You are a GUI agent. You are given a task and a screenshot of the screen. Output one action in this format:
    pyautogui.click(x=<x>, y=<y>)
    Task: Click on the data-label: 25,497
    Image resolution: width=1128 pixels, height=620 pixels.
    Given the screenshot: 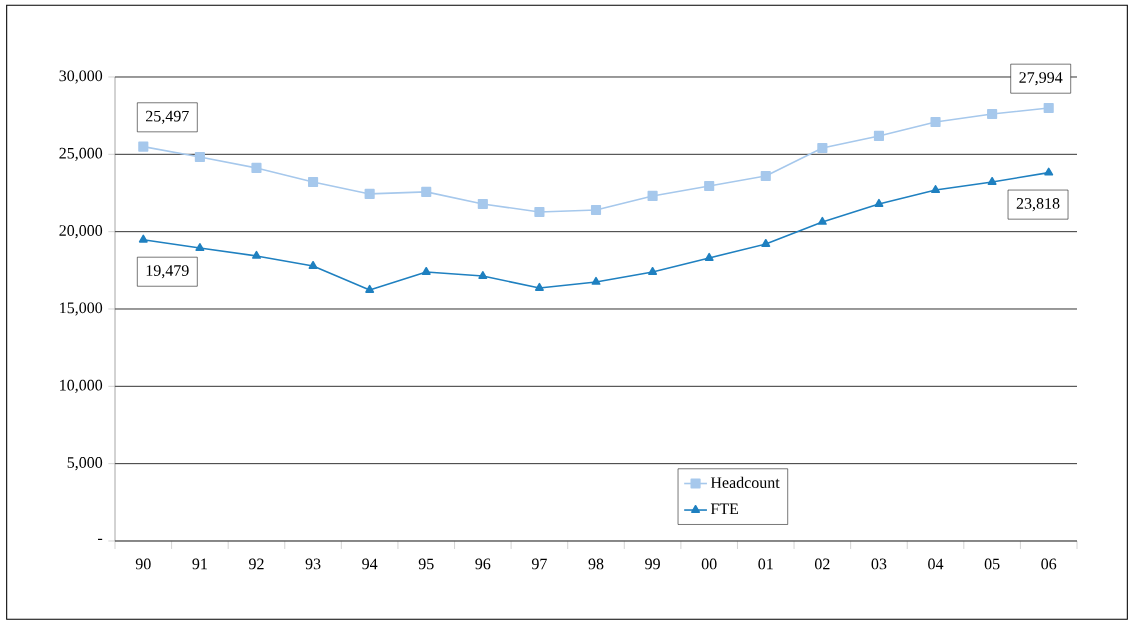 What is the action you would take?
    pyautogui.click(x=167, y=117)
    